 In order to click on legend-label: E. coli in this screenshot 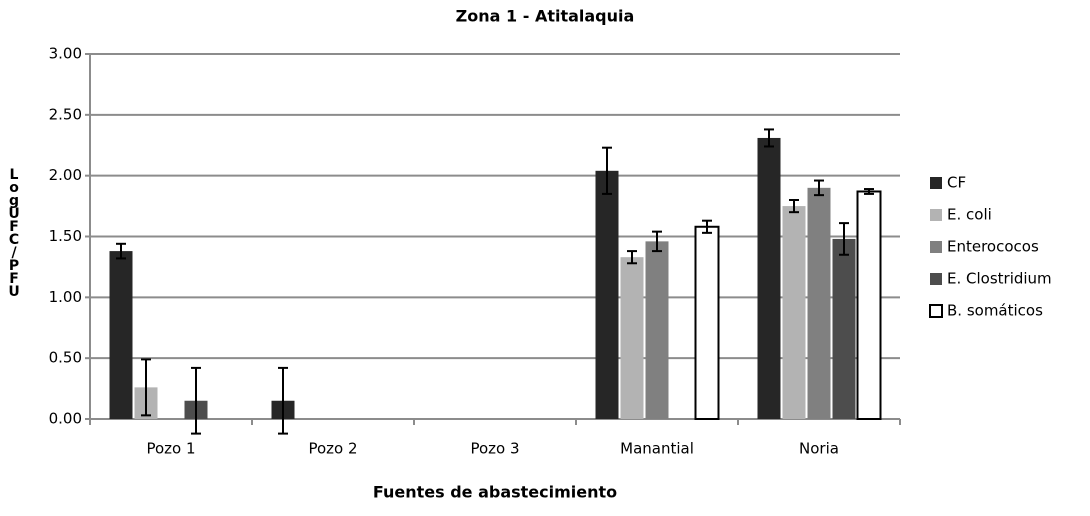, I will do `click(969, 215)`.